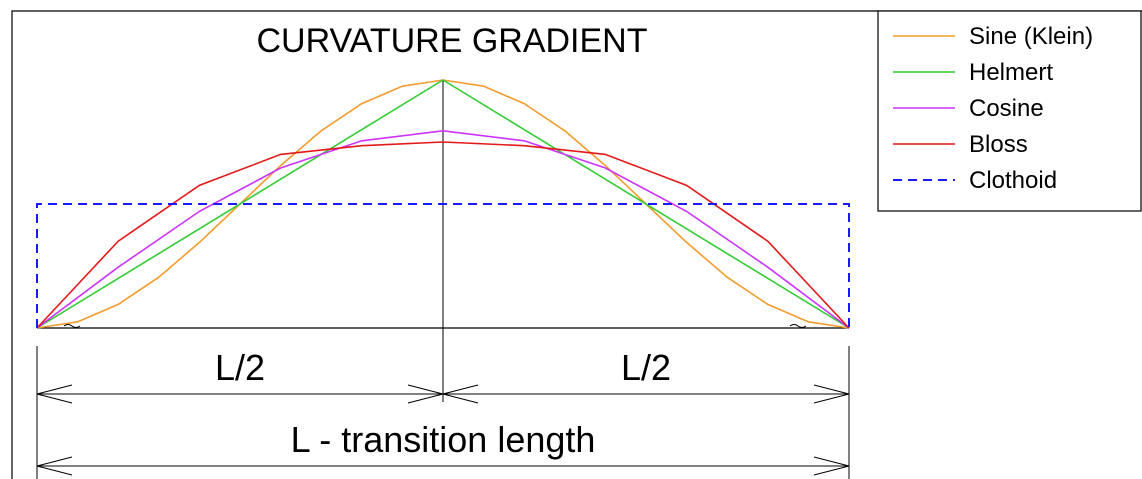 The image size is (1142, 479). I want to click on arrow-center-in-left, so click(425, 394).